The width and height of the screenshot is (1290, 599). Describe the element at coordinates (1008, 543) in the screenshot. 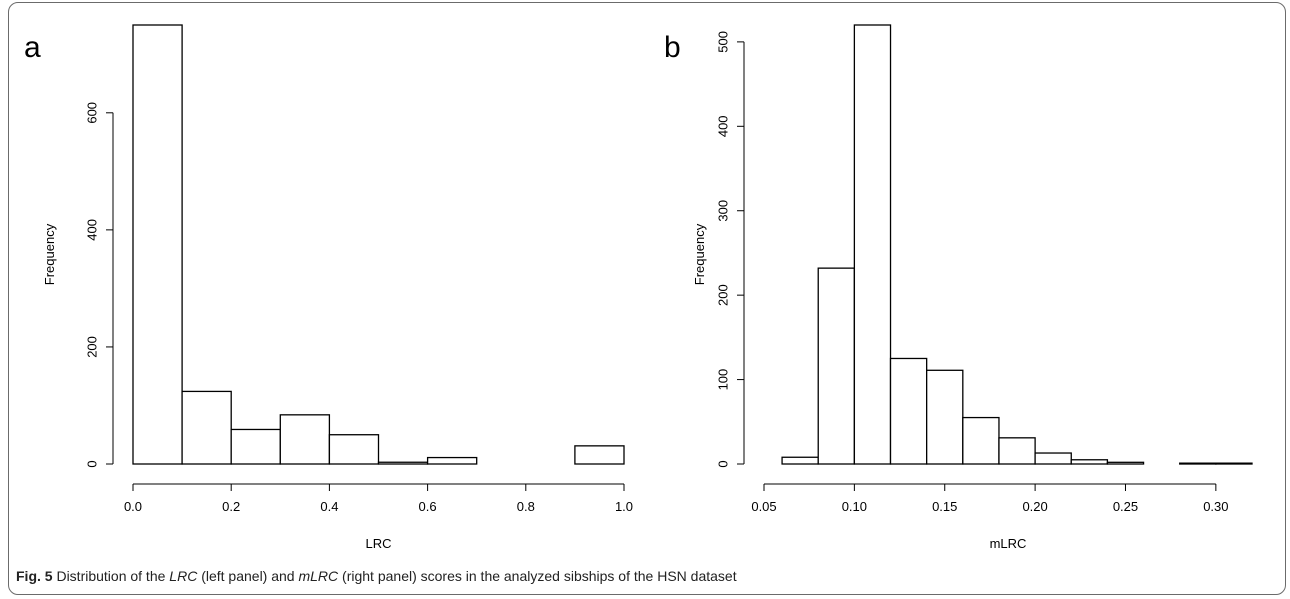

I see `x-axis-label: mLRC` at that location.